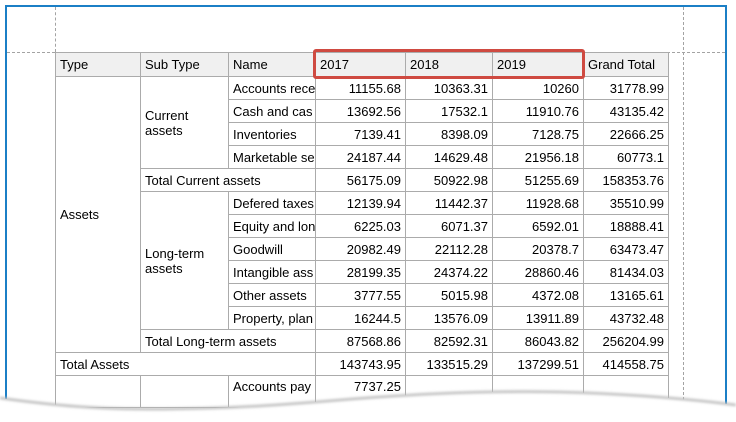 The width and height of the screenshot is (736, 422). What do you see at coordinates (449, 157) in the screenshot?
I see `cell-2018: 14629.48` at bounding box center [449, 157].